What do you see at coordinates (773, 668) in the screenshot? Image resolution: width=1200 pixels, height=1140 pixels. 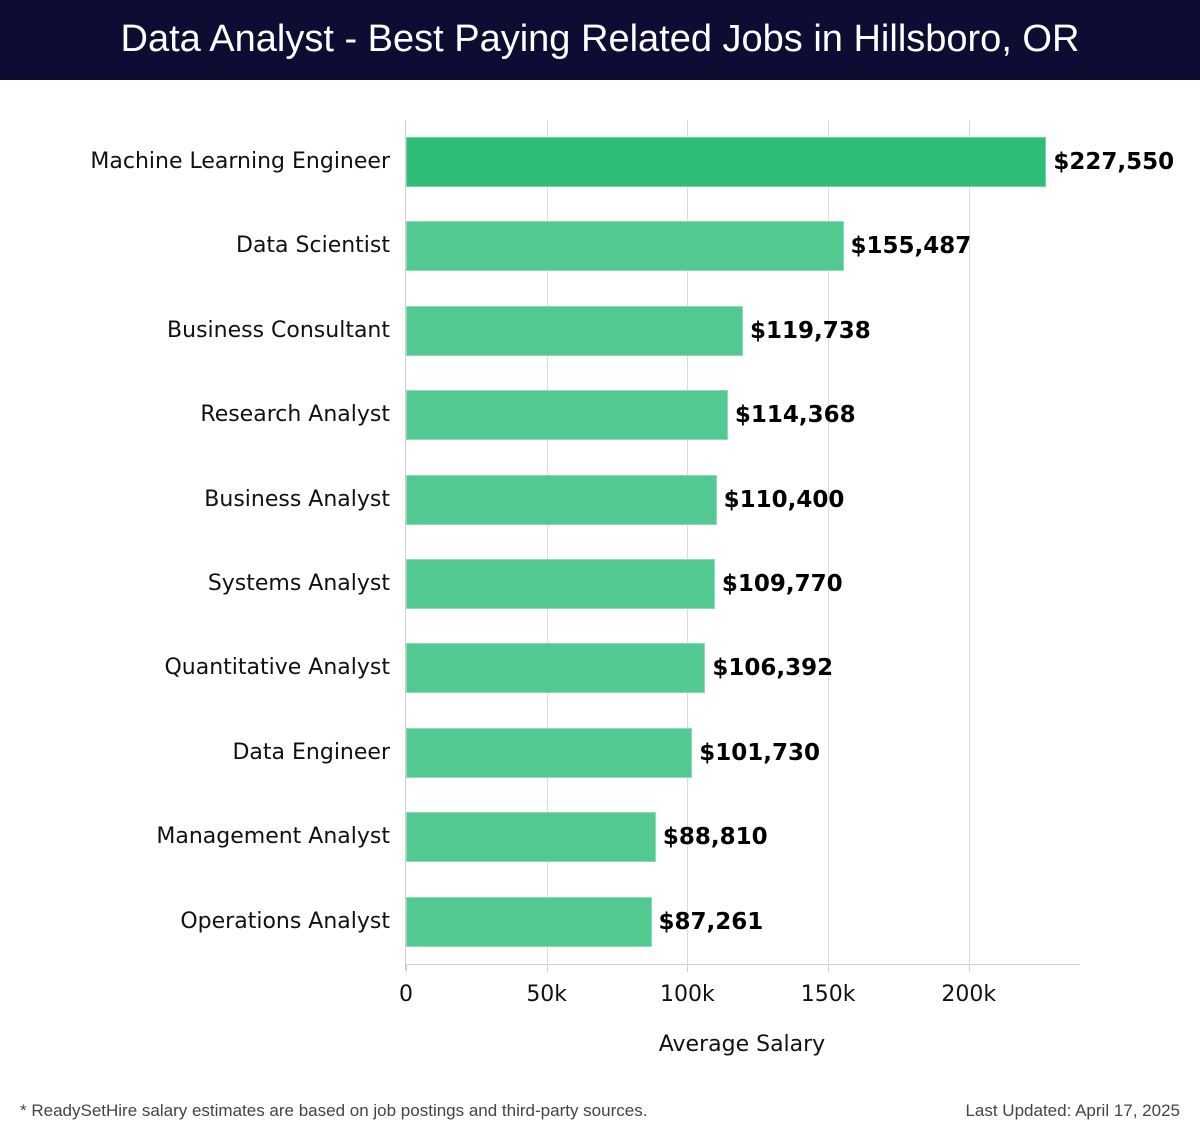 I see `value-label: $106,392` at bounding box center [773, 668].